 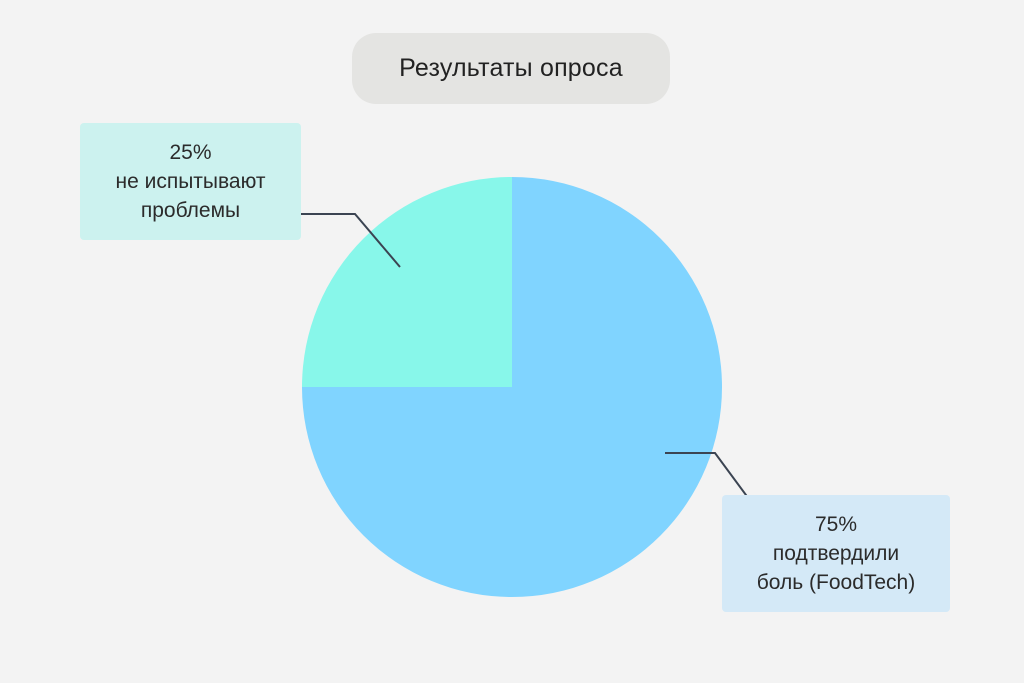 What do you see at coordinates (190, 210) in the screenshot?
I see `callout-minor-line2: проблемы` at bounding box center [190, 210].